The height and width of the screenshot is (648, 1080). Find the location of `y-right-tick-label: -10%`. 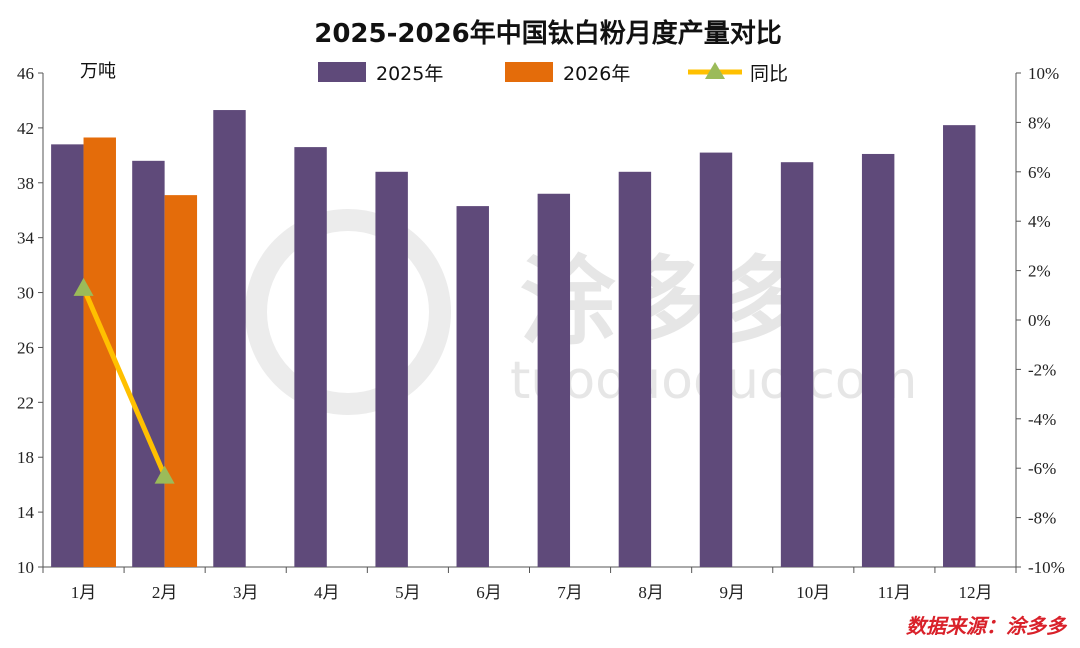

y-right-tick-label: -10% is located at coordinates (1046, 567).